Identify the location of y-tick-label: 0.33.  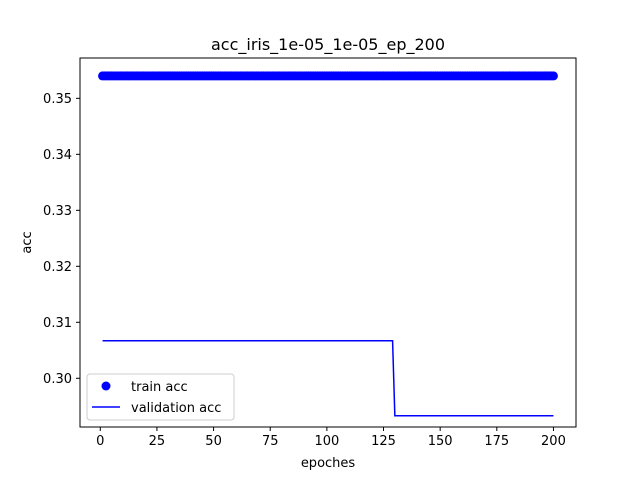
(57, 211).